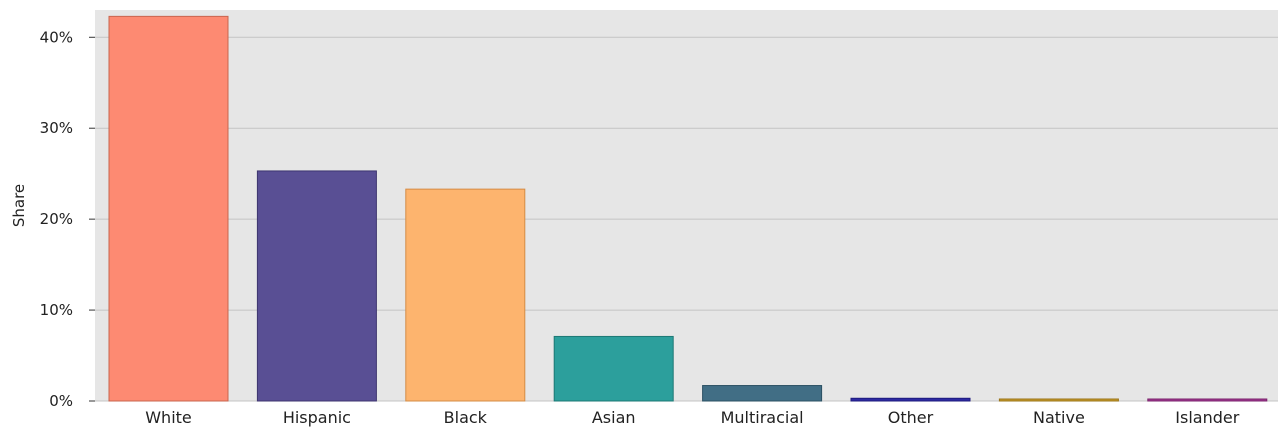 The height and width of the screenshot is (431, 1278). I want to click on x-tick-label: White, so click(168, 417).